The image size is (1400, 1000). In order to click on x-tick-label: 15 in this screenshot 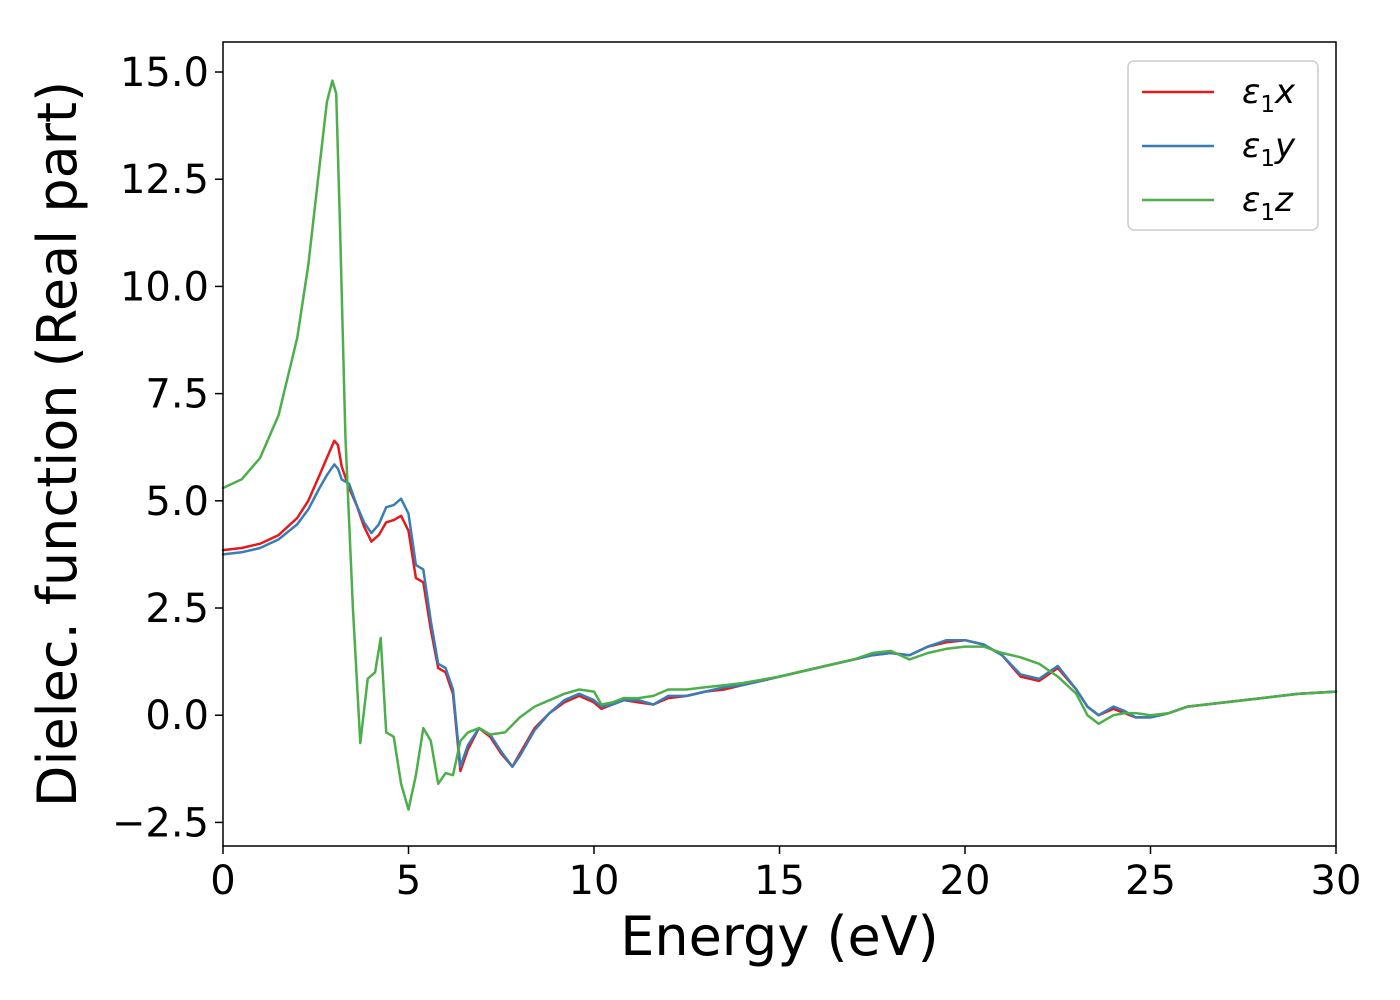, I will do `click(779, 881)`.